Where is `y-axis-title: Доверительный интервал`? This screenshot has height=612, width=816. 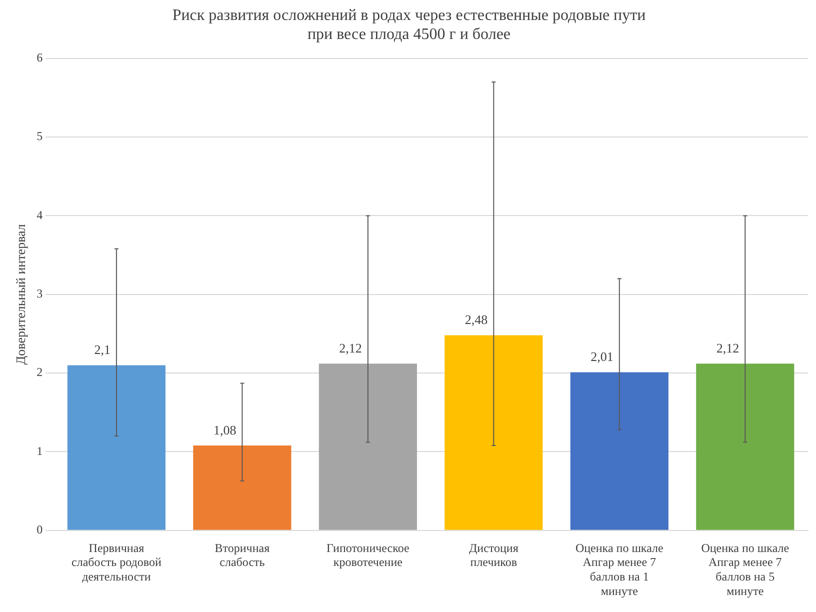 y-axis-title: Доверительный интервал is located at coordinates (20, 294).